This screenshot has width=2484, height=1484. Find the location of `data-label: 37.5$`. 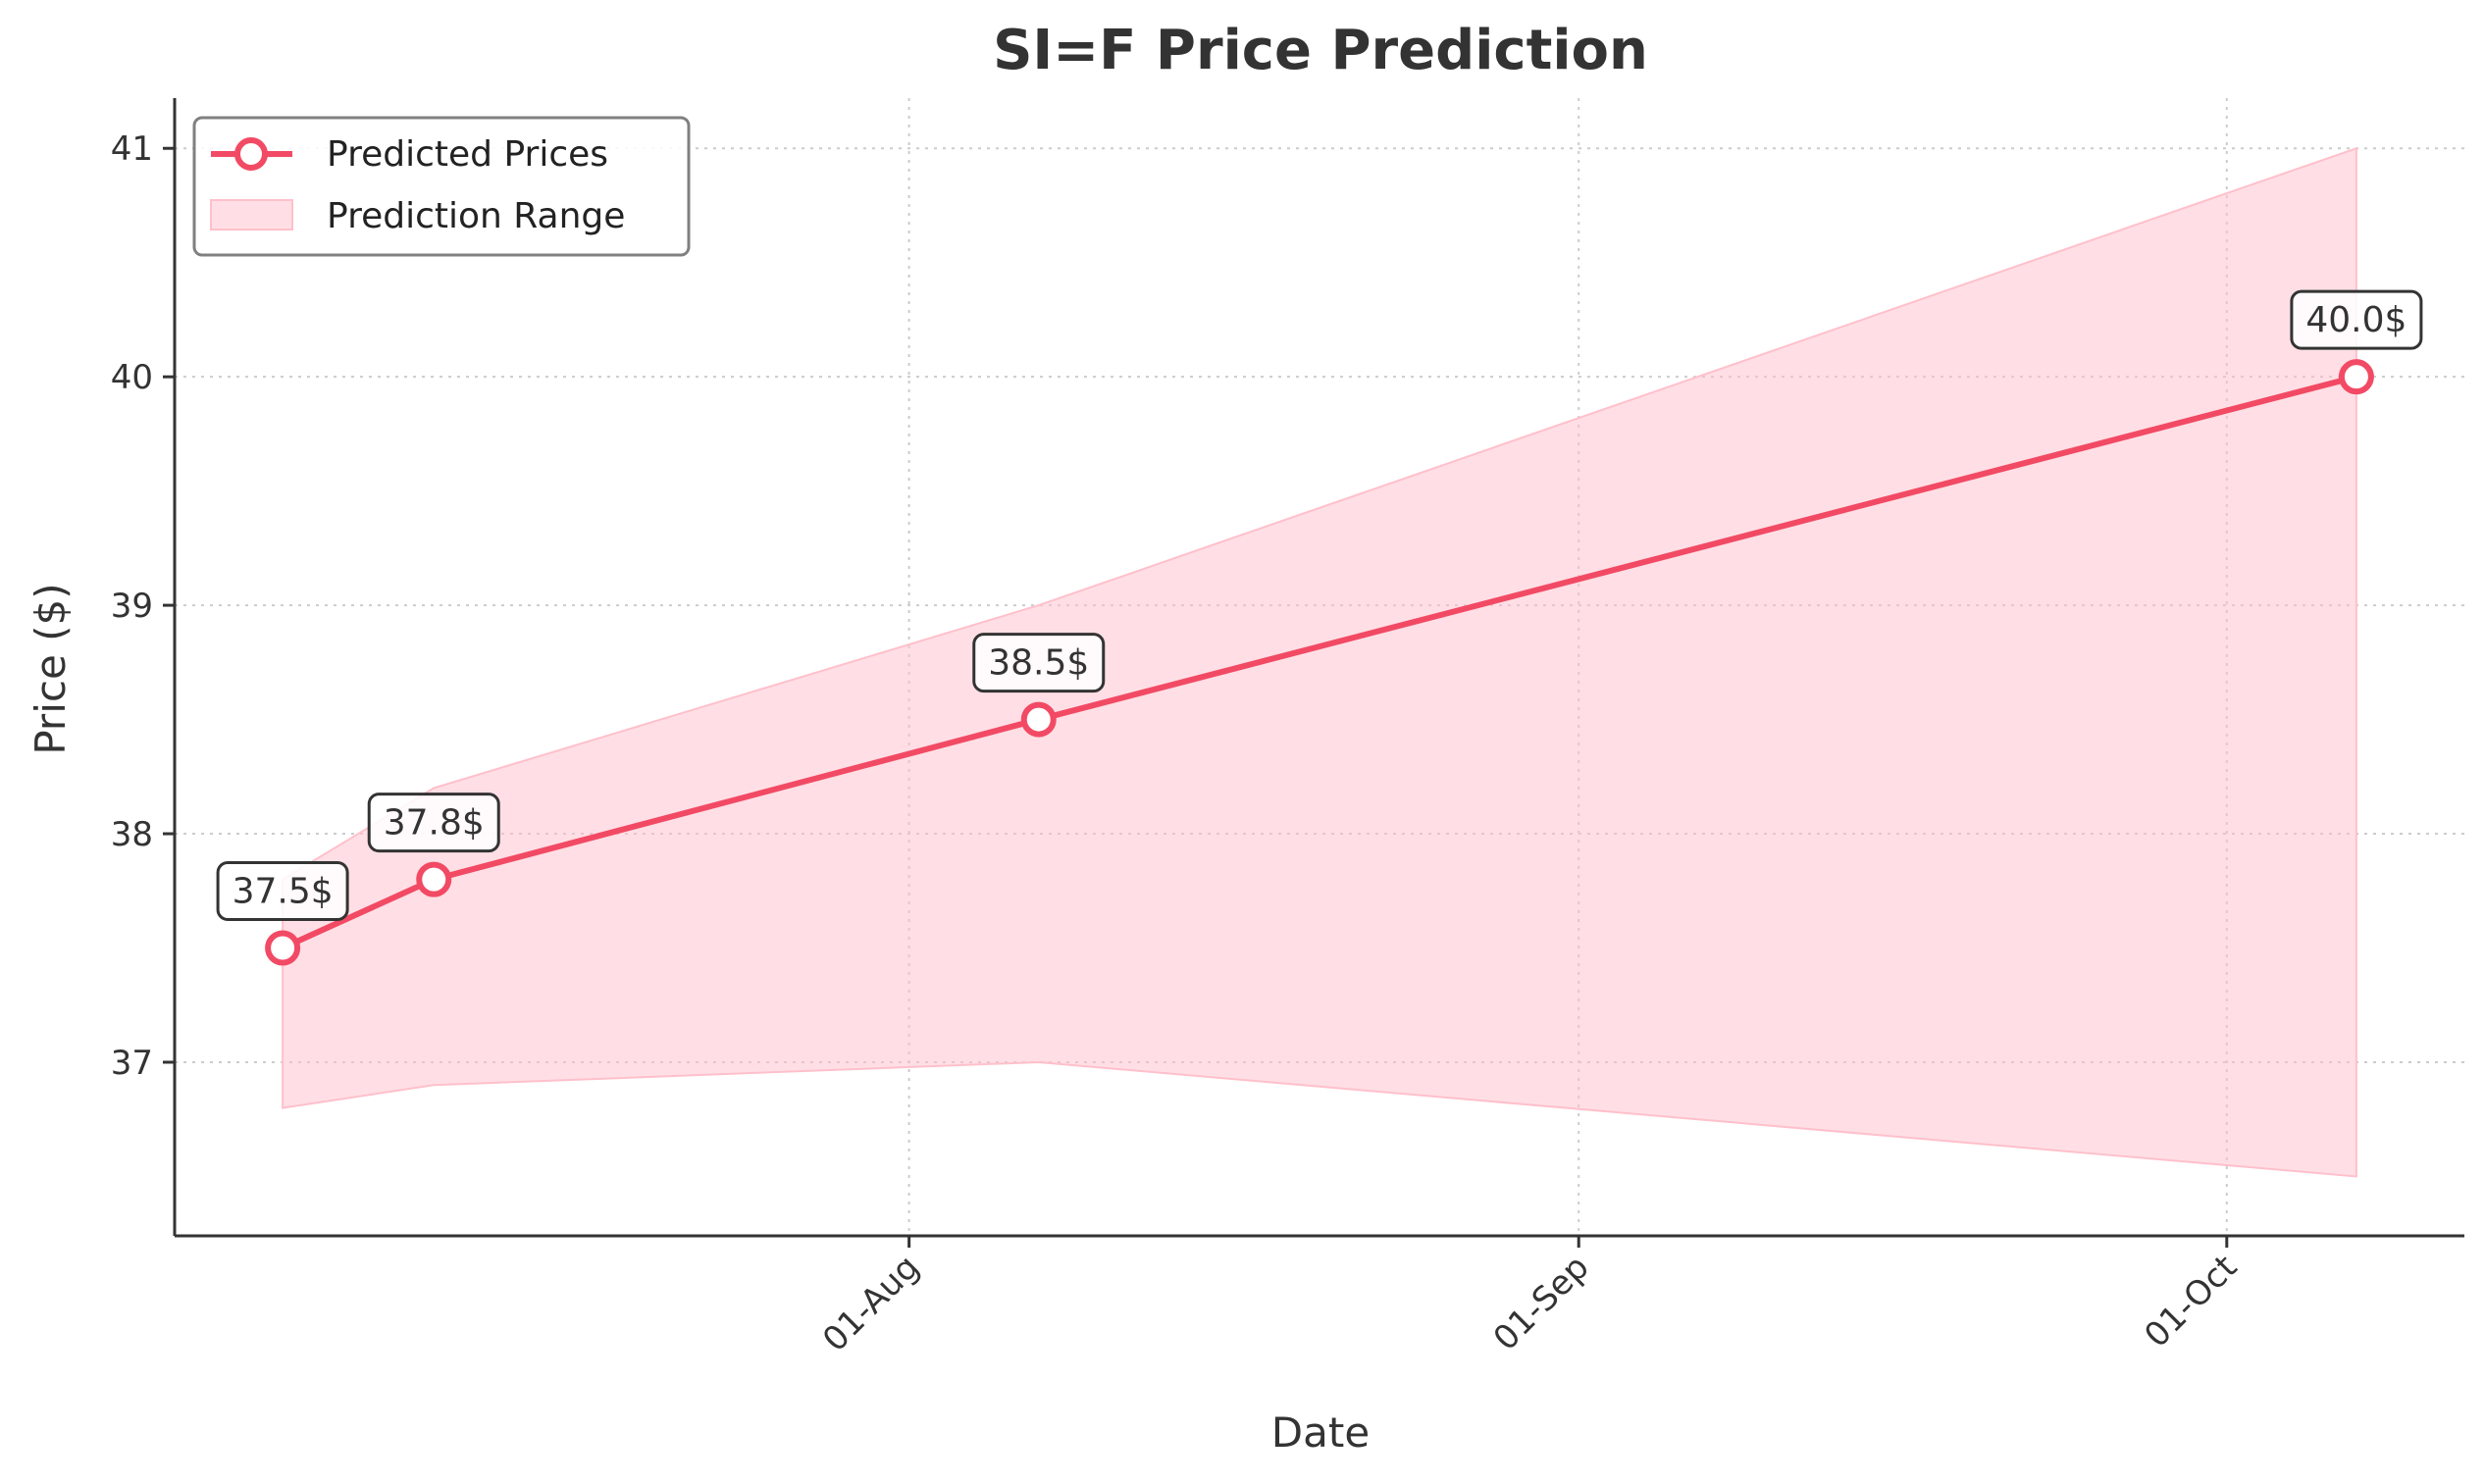

data-label: 37.5$ is located at coordinates (284, 892).